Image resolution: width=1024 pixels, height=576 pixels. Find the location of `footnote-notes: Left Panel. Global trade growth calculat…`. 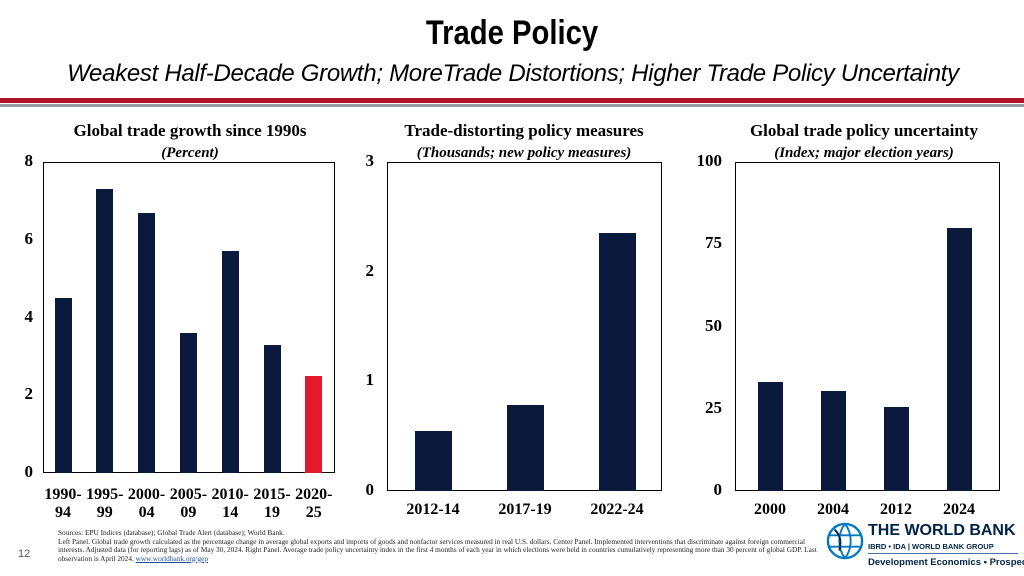

footnote-notes: Left Panel. Global trade growth calculat… is located at coordinates (438, 550).